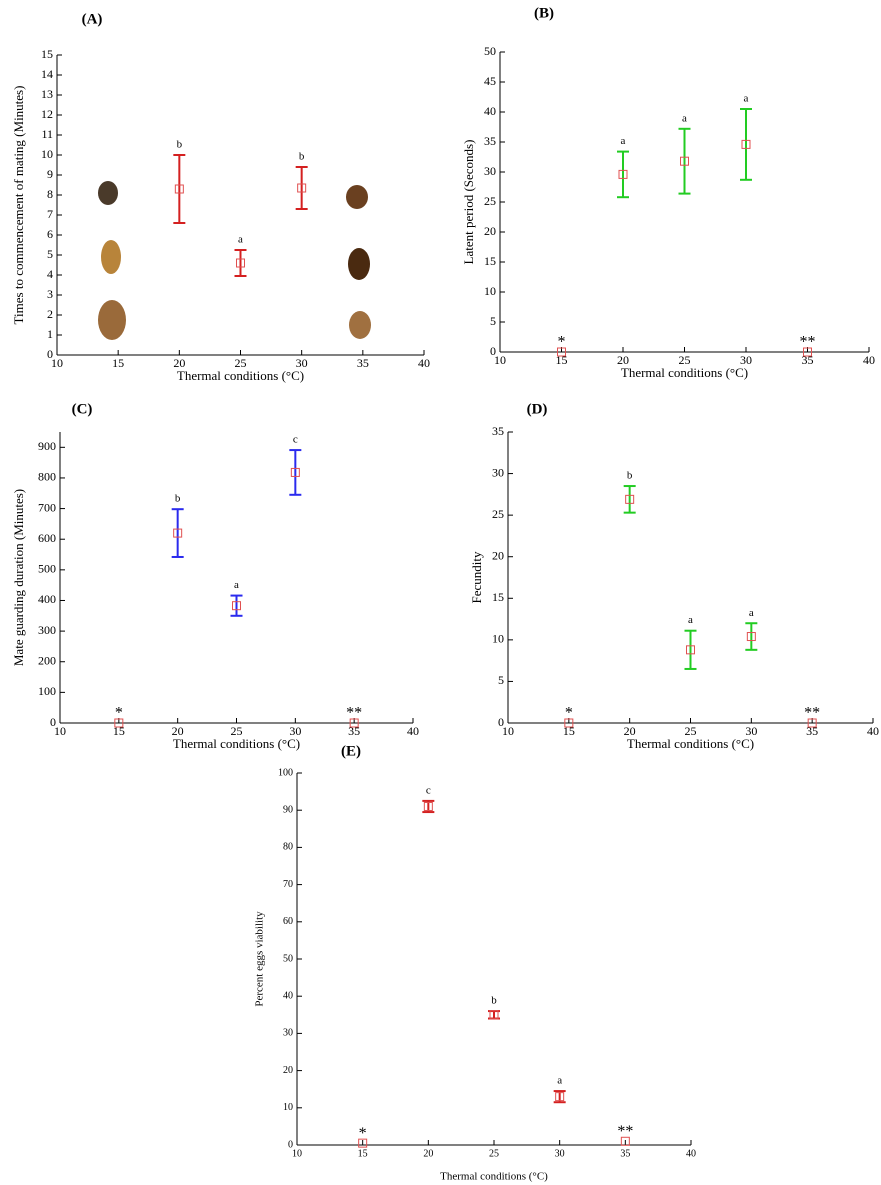 Image resolution: width=881 pixels, height=1185 pixels. I want to click on y-tick-label: 9, so click(50, 174).